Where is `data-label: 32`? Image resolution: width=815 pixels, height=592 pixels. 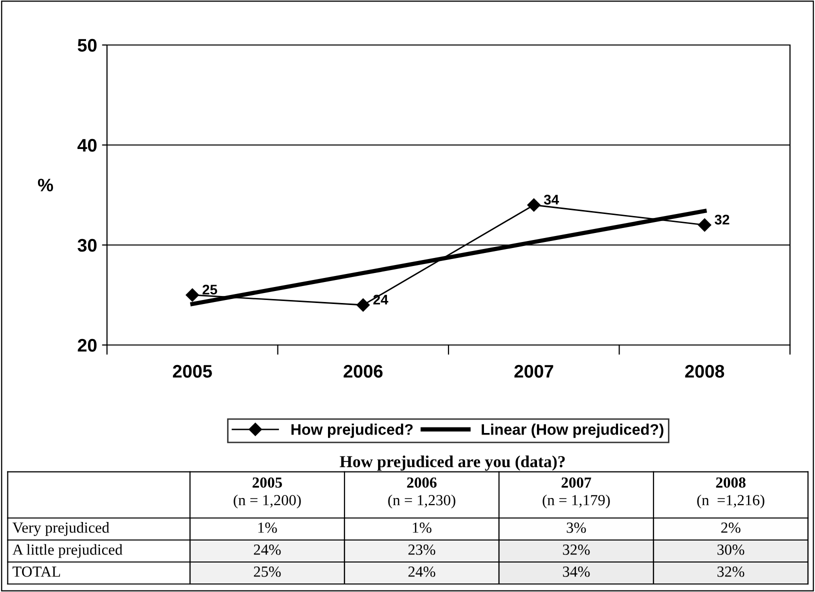
data-label: 32 is located at coordinates (722, 219).